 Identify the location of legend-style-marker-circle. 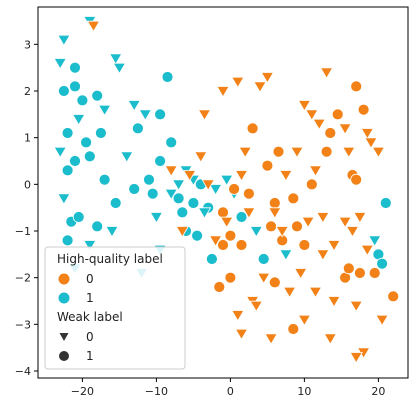
(64, 356).